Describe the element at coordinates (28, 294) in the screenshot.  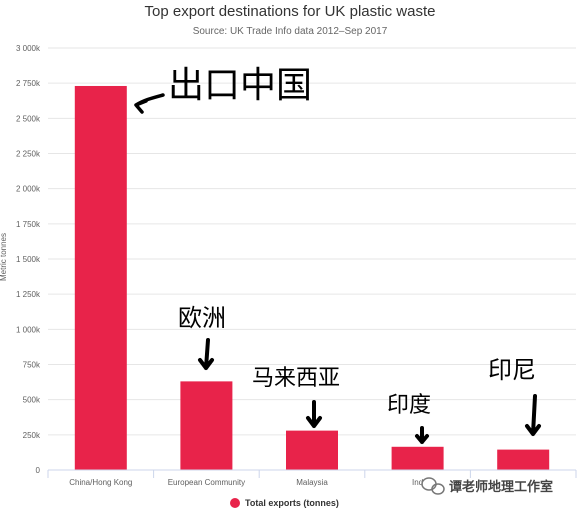
I see `y-tick-label: 1 250k` at that location.